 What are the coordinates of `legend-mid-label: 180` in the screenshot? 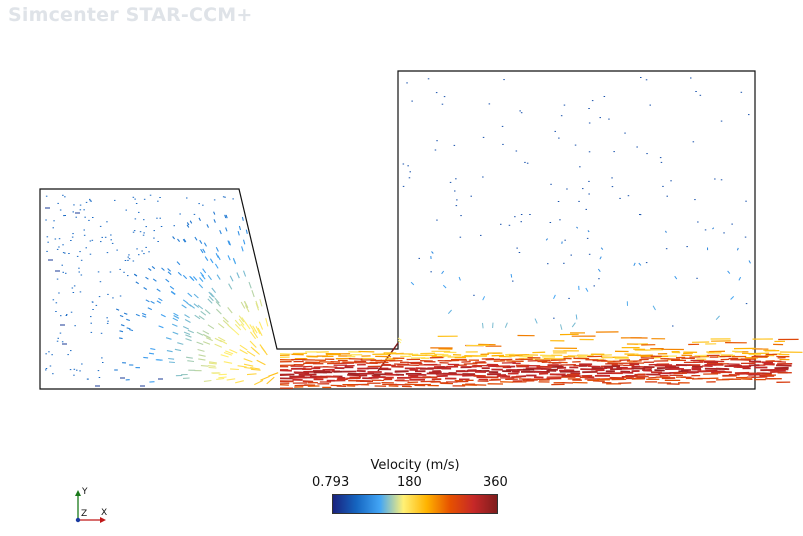 It's located at (409, 482).